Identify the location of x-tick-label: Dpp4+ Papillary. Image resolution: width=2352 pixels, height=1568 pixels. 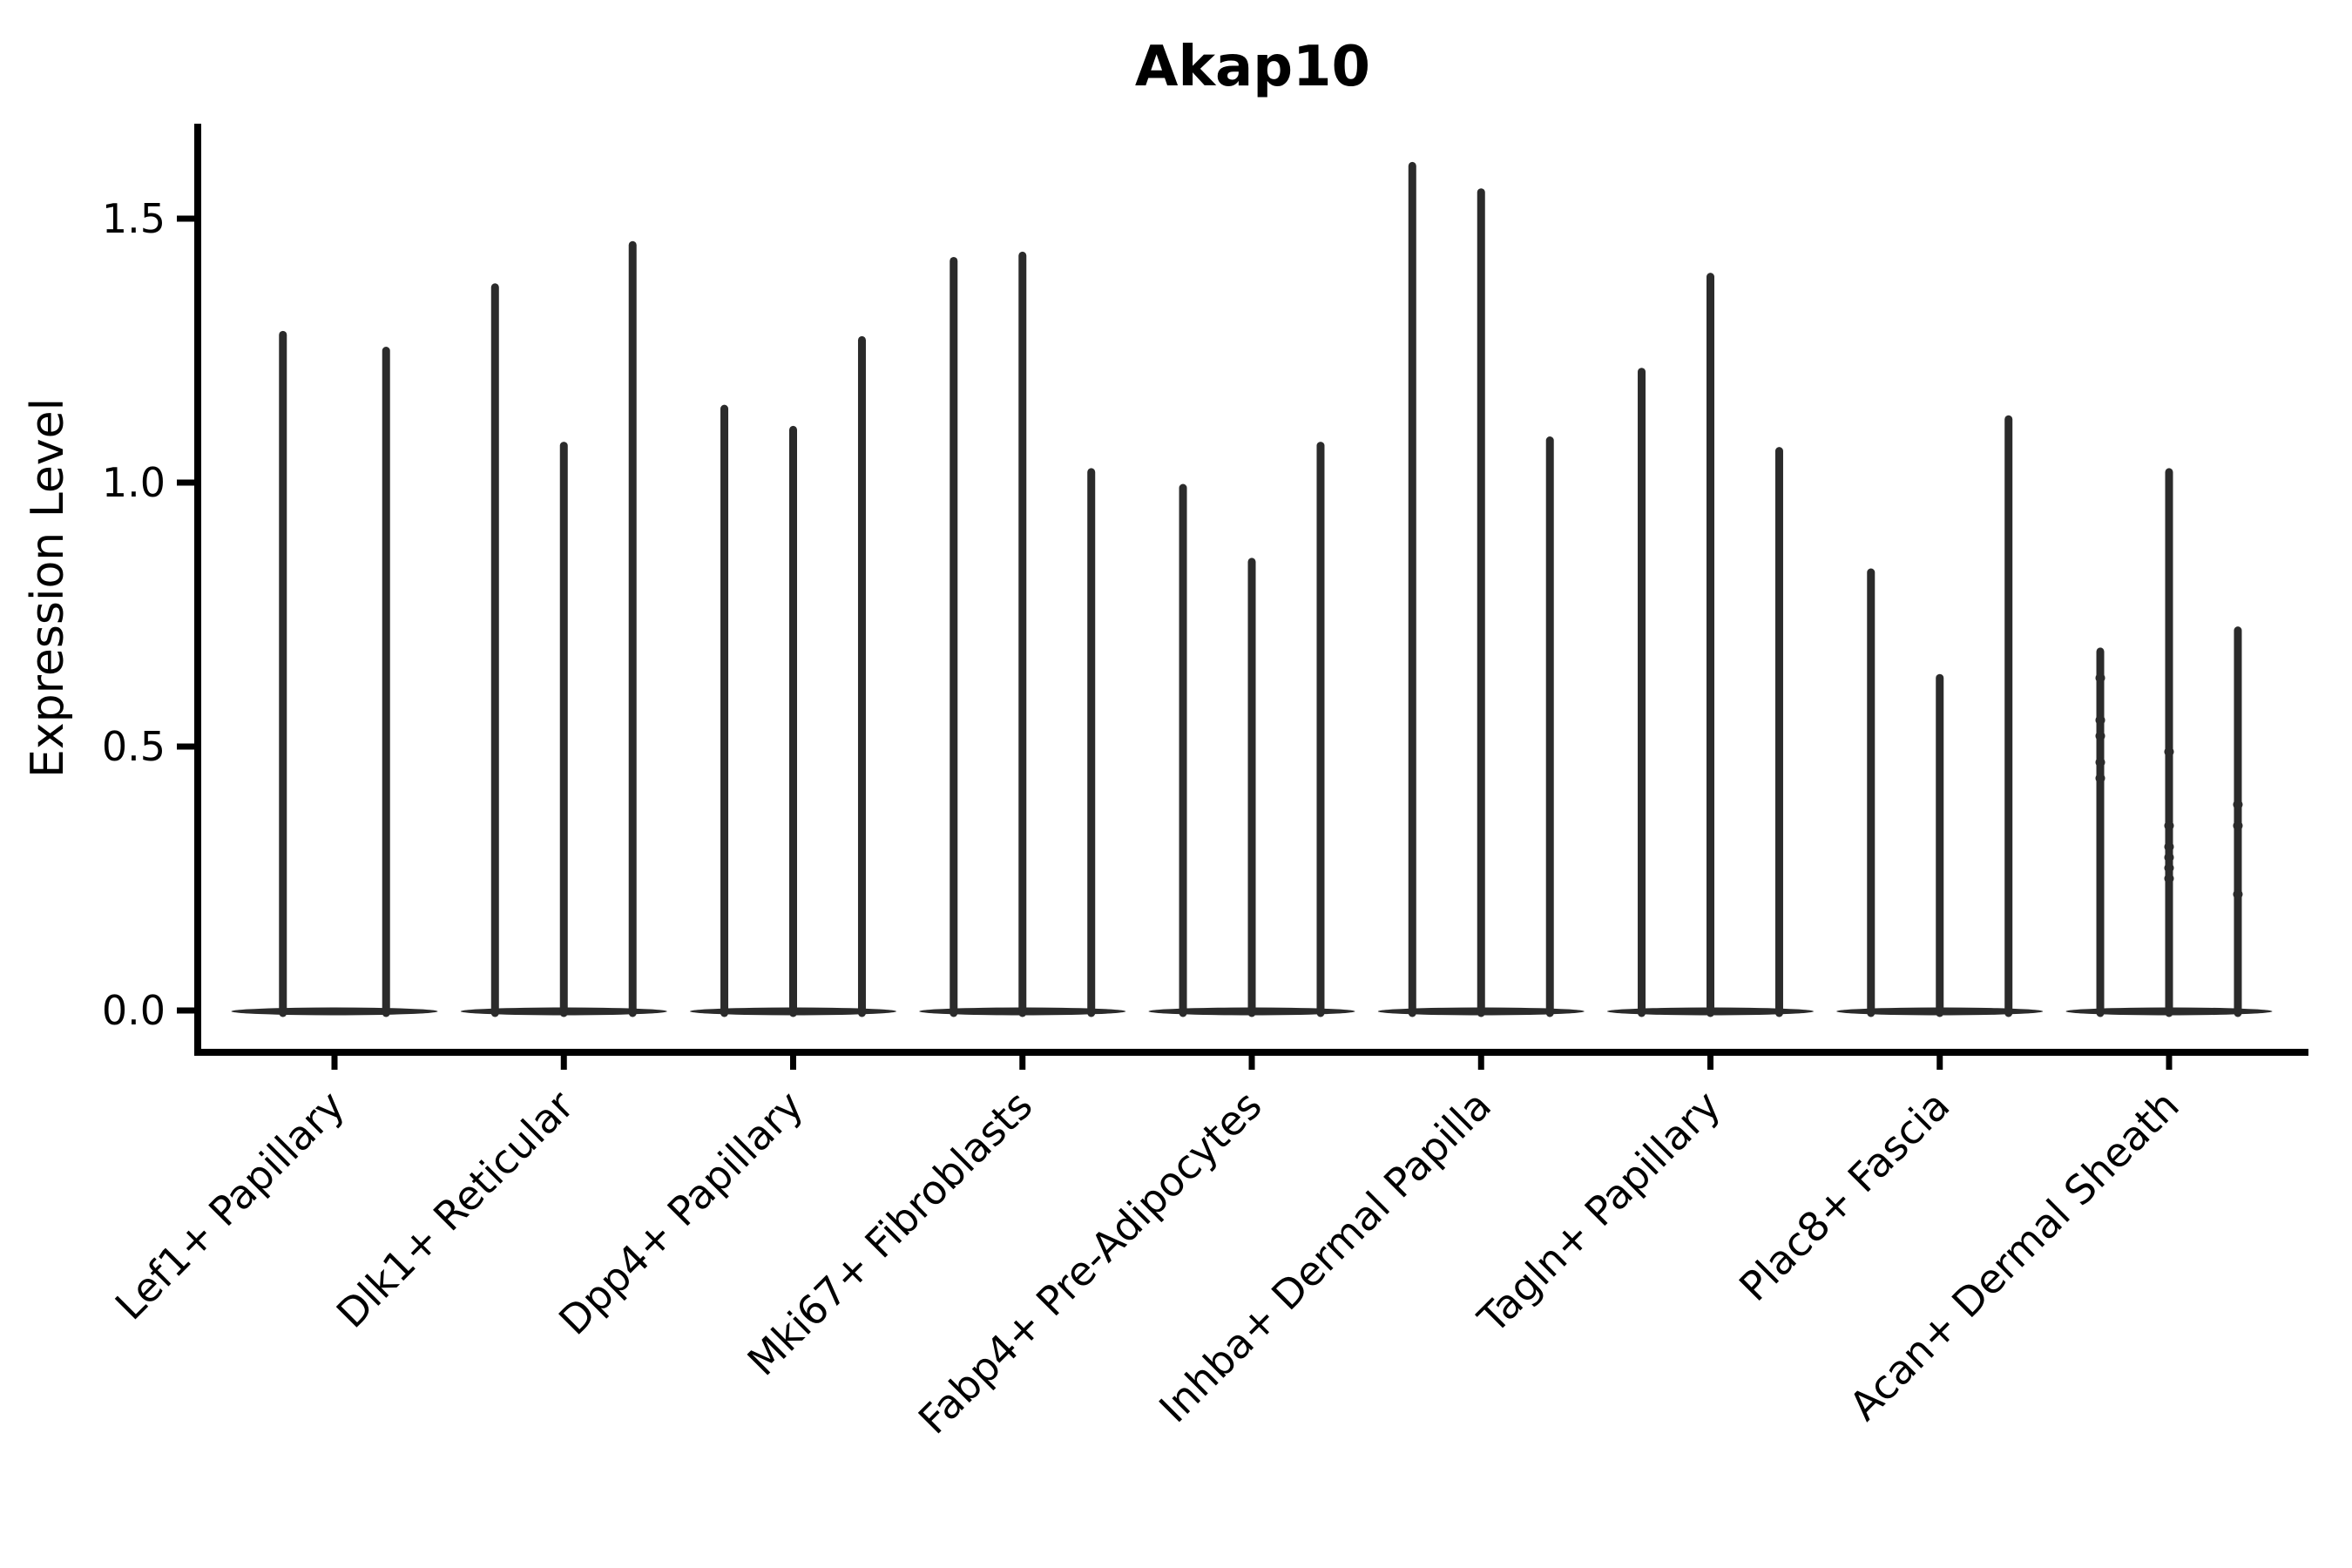
(681, 1213).